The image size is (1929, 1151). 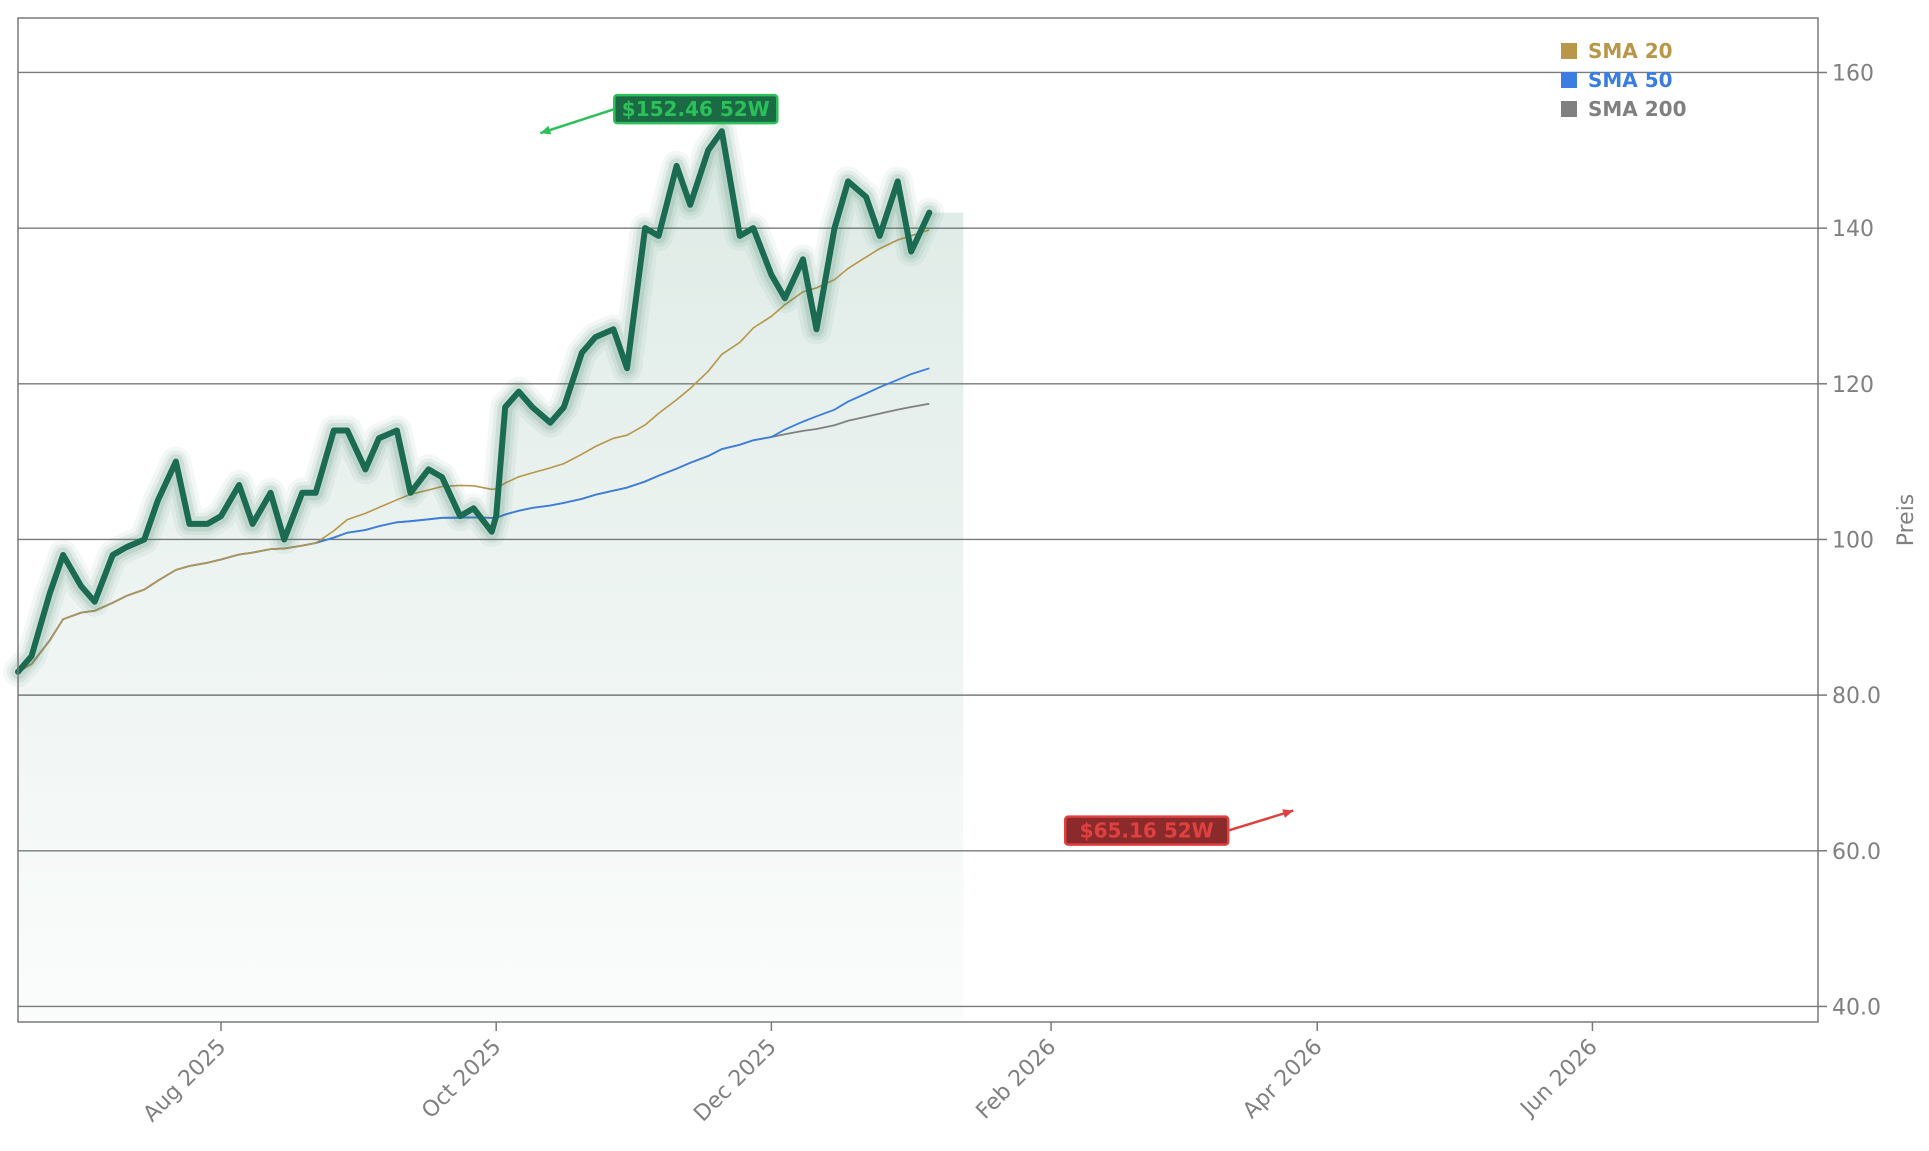 I want to click on x-tick-label-4: Apr 2026, so click(x=1282, y=1079).